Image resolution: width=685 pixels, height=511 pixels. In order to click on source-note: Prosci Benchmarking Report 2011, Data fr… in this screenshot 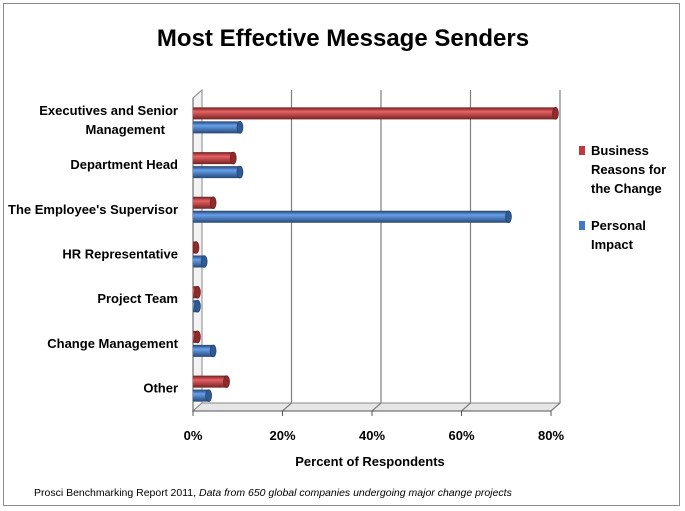, I will do `click(273, 493)`.